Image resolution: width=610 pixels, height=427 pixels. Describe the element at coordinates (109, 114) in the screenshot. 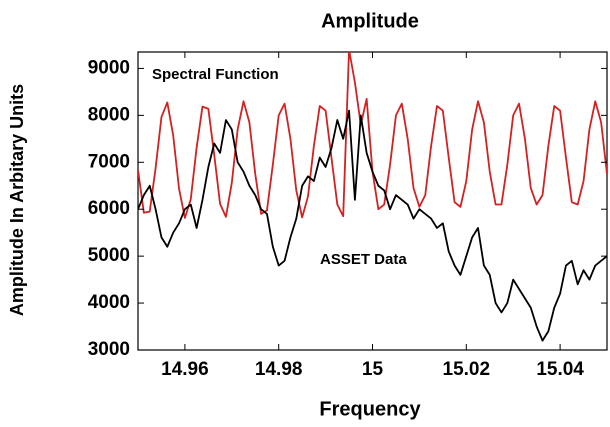

I see `y-tick-label: 8000` at that location.